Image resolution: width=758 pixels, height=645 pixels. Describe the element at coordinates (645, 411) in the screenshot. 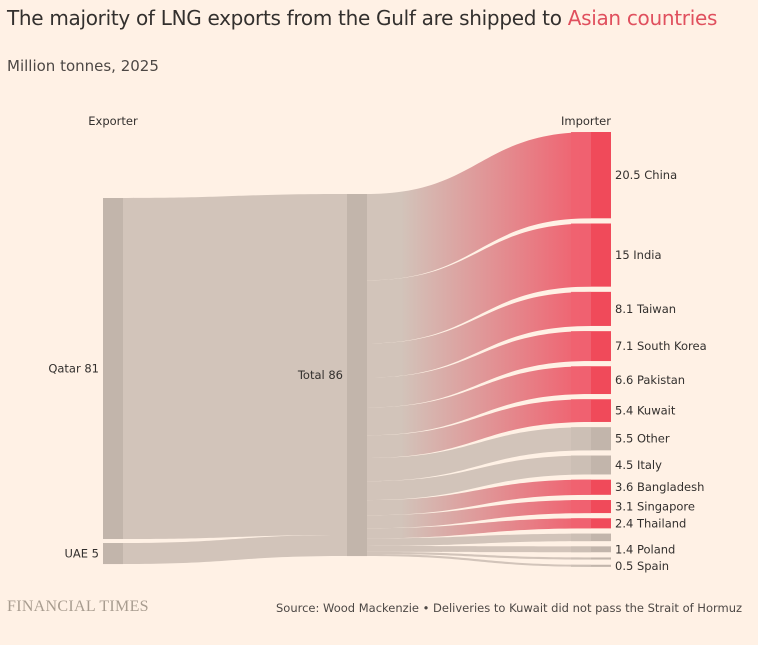

I see `label-kuwait: 5.4 Kuwait` at that location.